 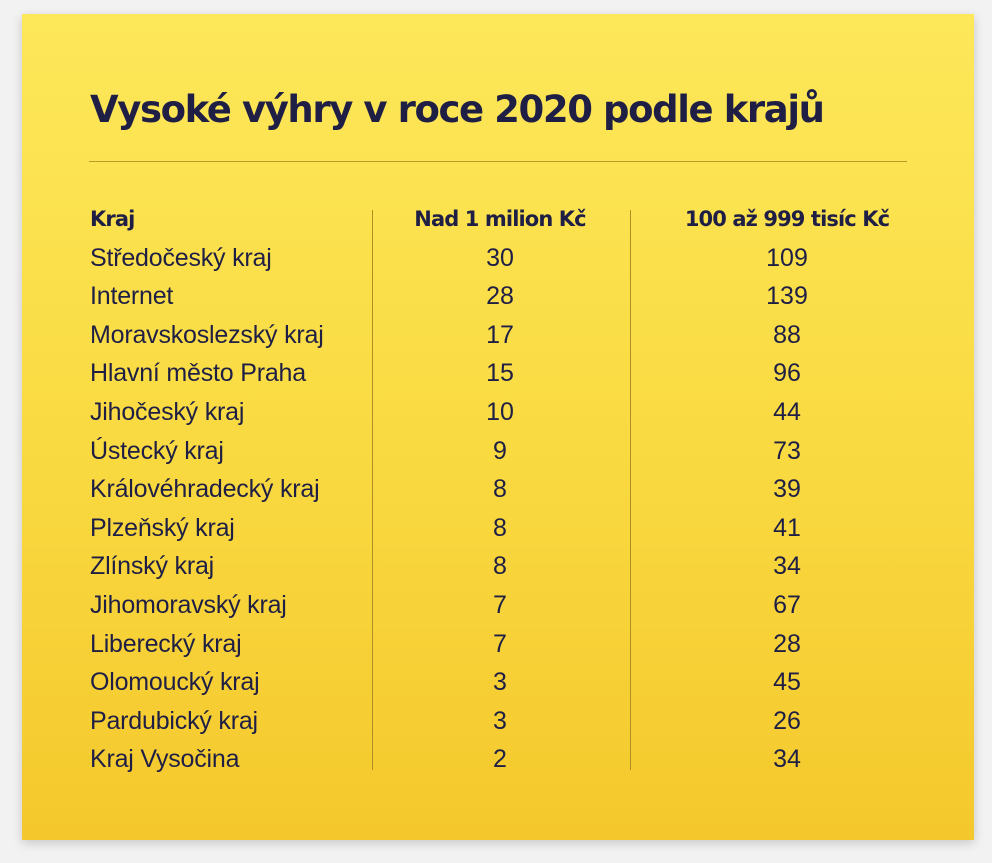 I want to click on cell-100-999-thousand: 88, so click(x=787, y=334).